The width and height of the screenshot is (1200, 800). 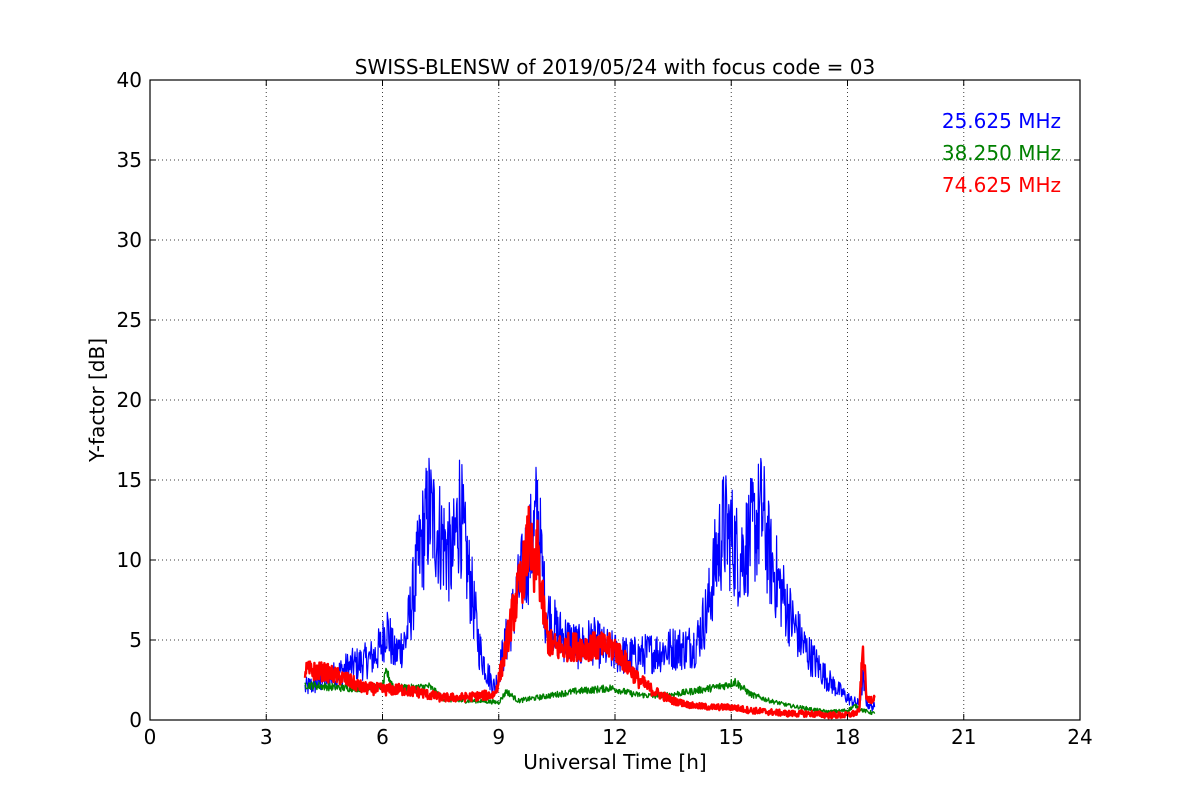 I want to click on legend-entry-2: 38.250 MHz, so click(x=1001, y=153).